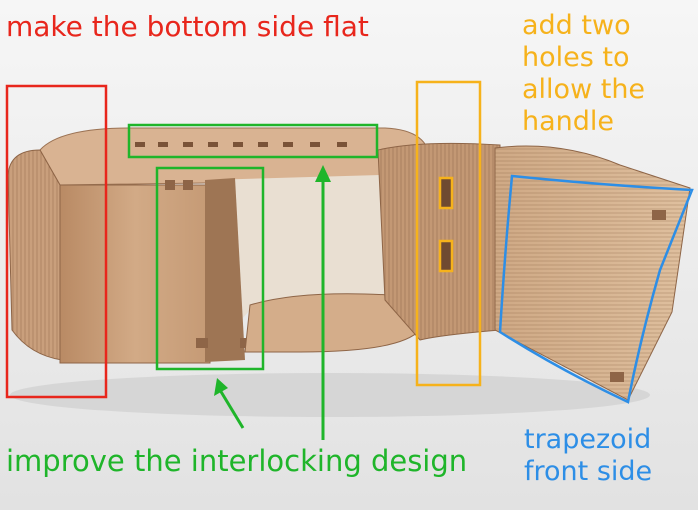 The width and height of the screenshot is (698, 510). What do you see at coordinates (323, 173) in the screenshot?
I see `green-arrow-top-head` at bounding box center [323, 173].